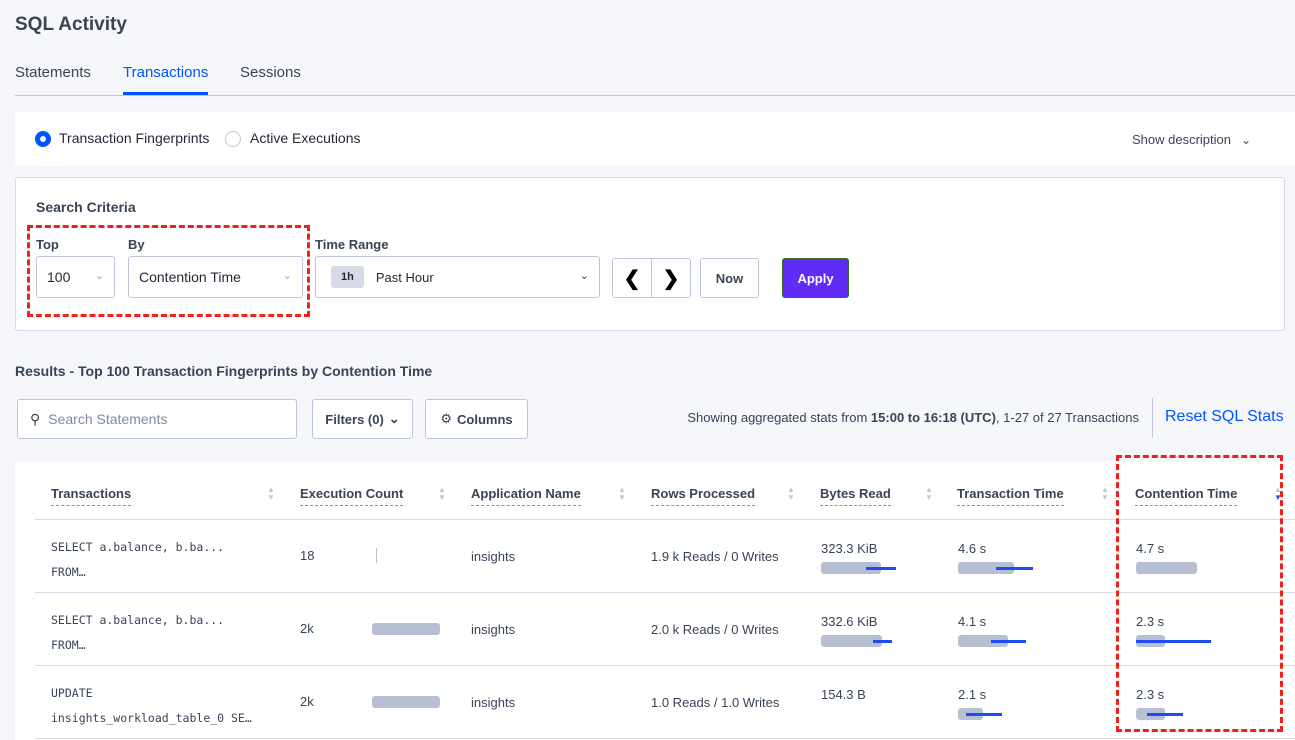 This screenshot has width=1295, height=740. Describe the element at coordinates (270, 72) in the screenshot. I see `tab-sessions: Sessions` at that location.